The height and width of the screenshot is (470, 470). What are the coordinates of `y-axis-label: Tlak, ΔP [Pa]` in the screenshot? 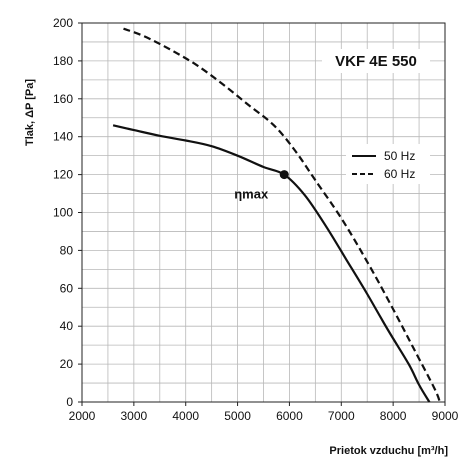 It's located at (30, 112).